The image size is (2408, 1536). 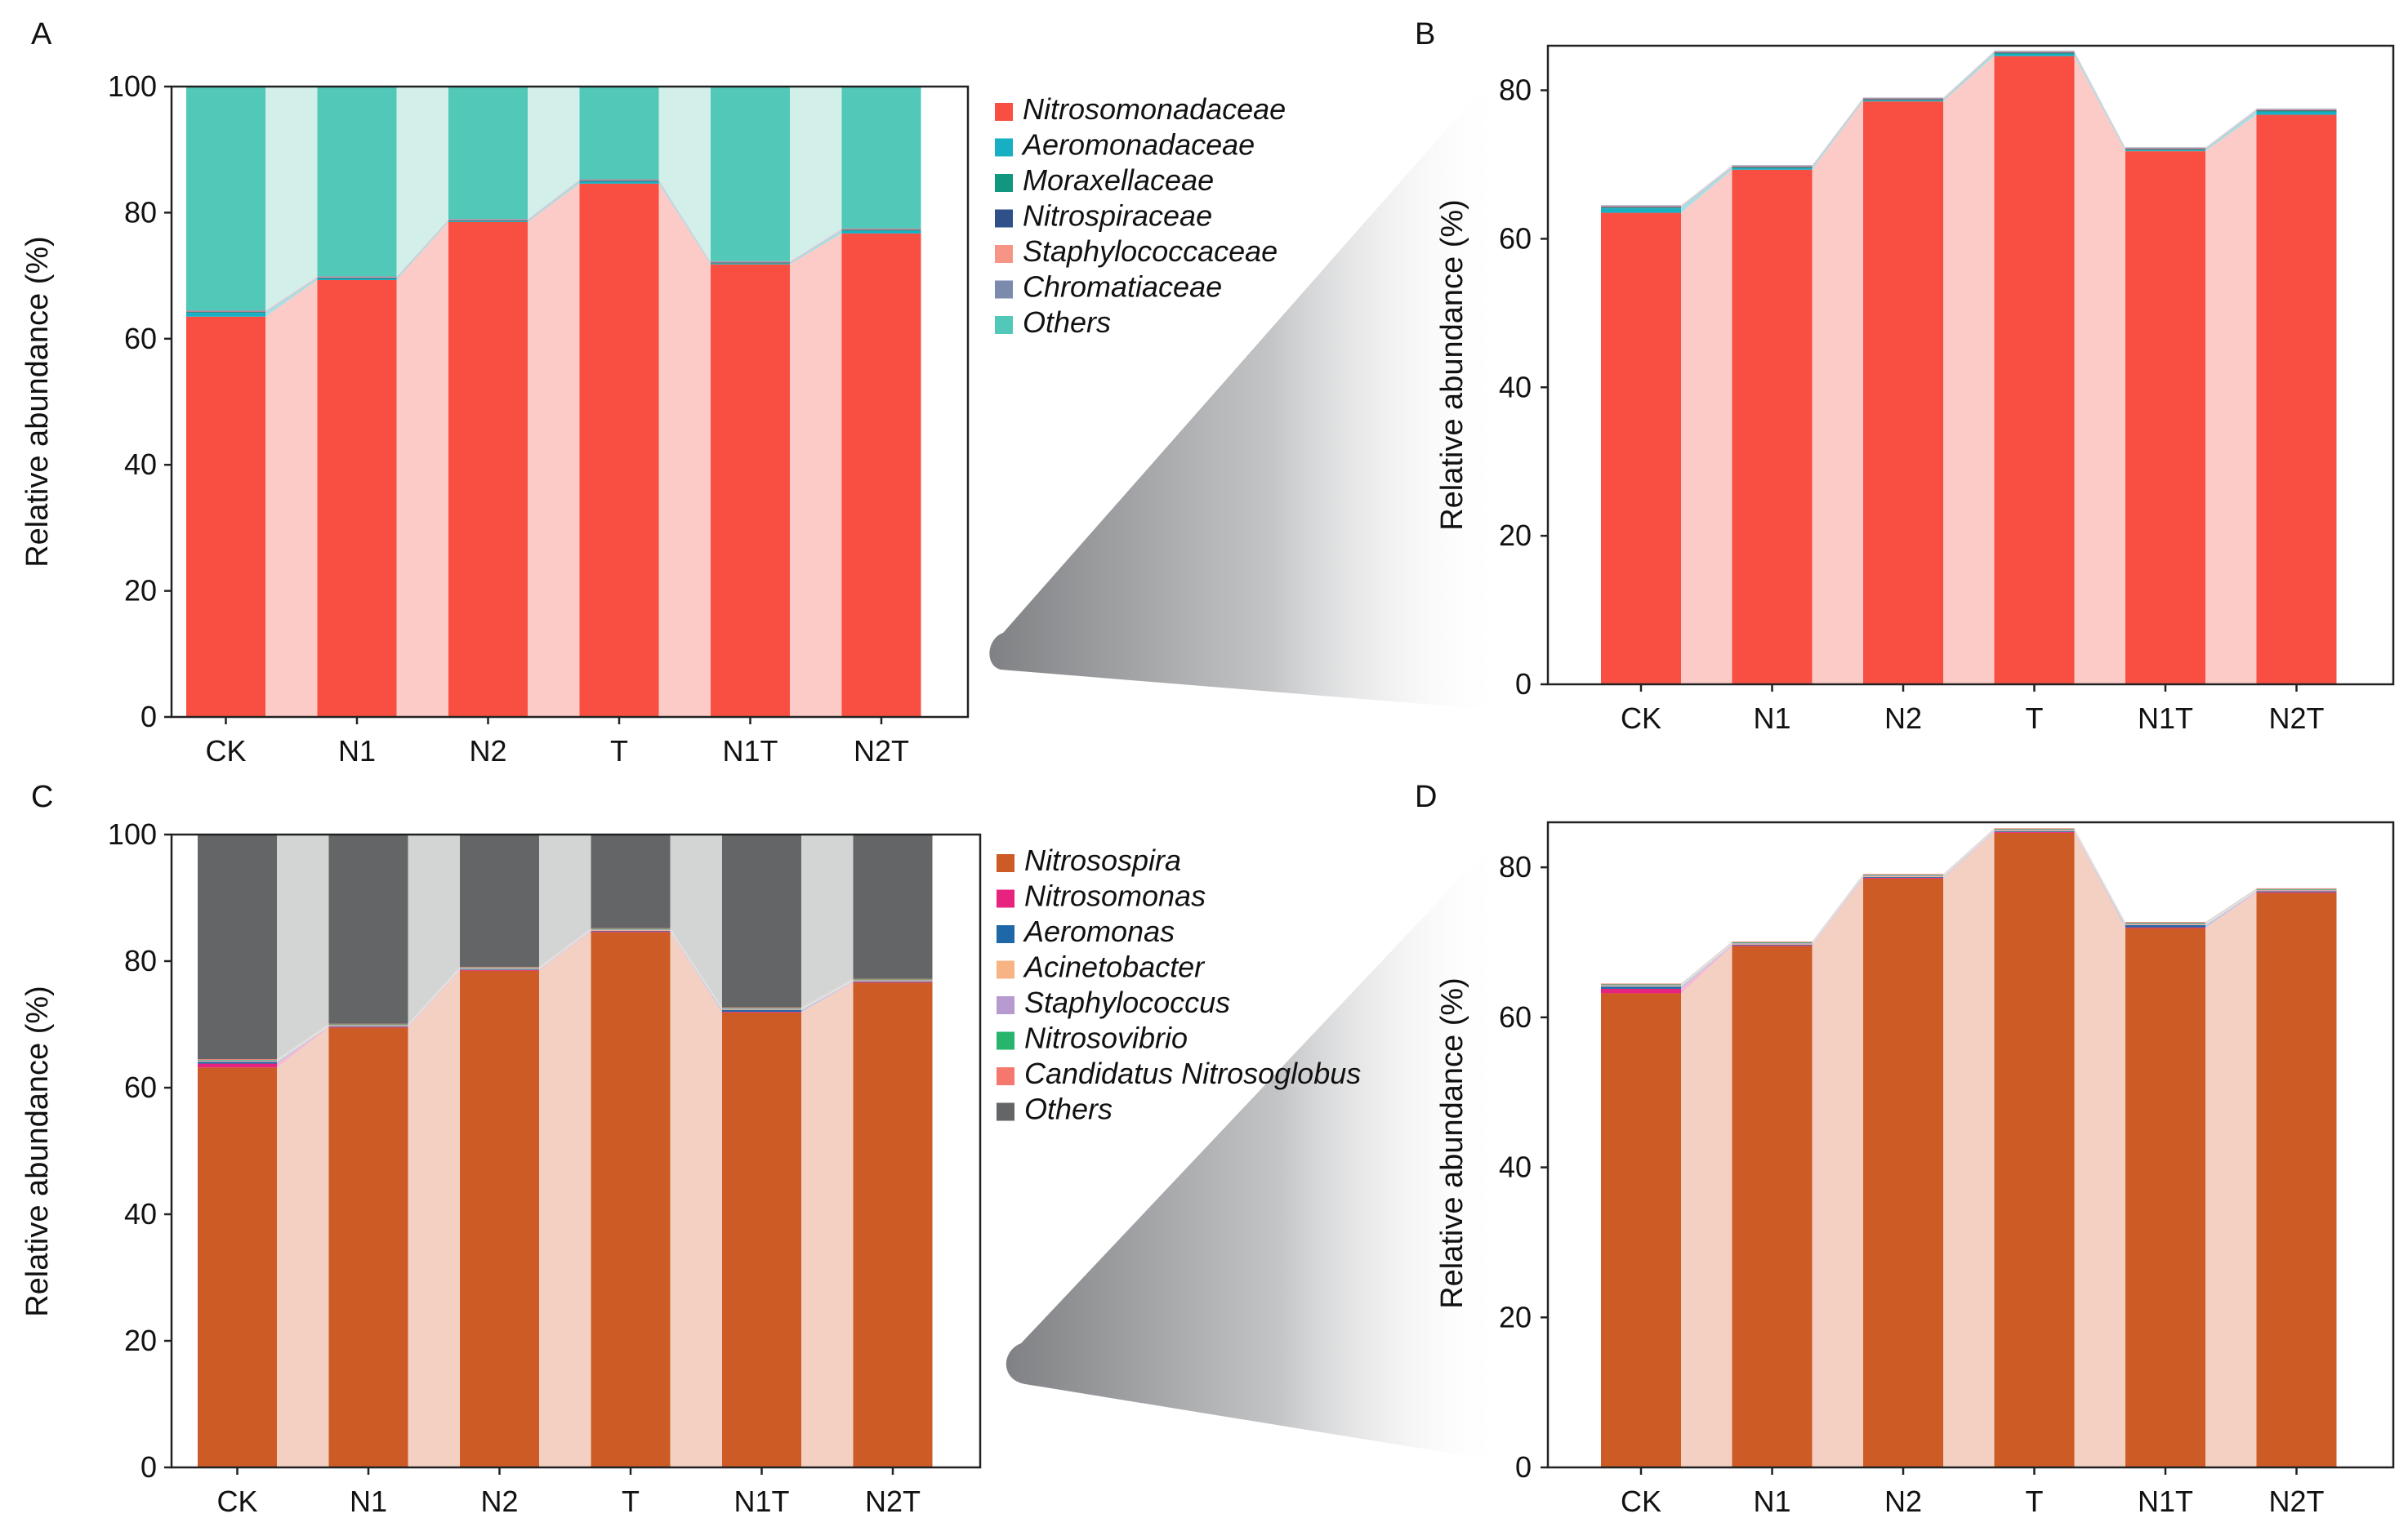 What do you see at coordinates (1118, 180) in the screenshot?
I see `legend-label: Moraxellaceae` at bounding box center [1118, 180].